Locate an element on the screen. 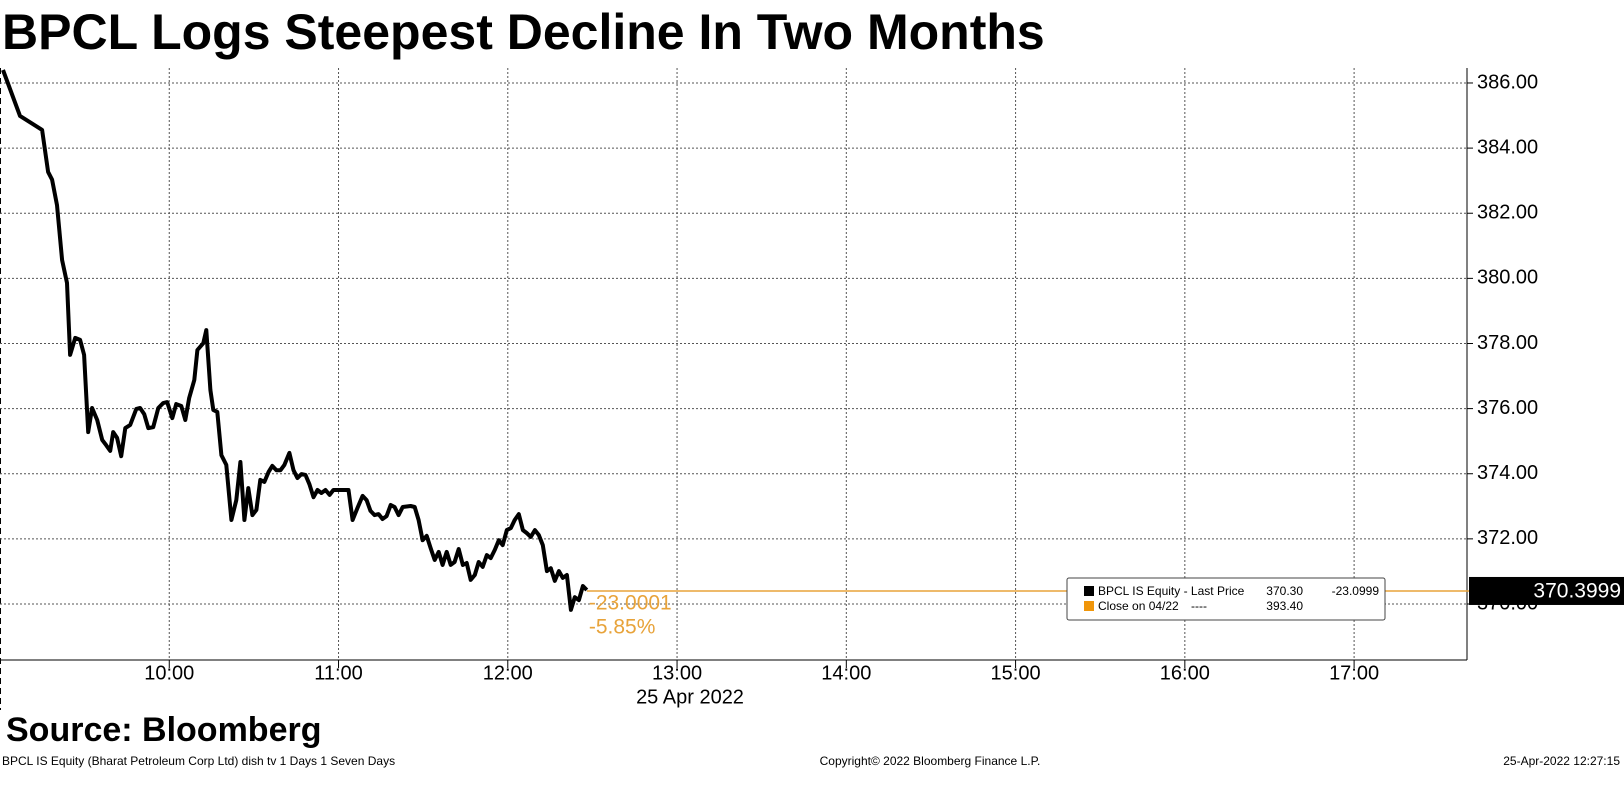 The height and width of the screenshot is (798, 1624). legend-line-style: ---- is located at coordinates (1199, 606).